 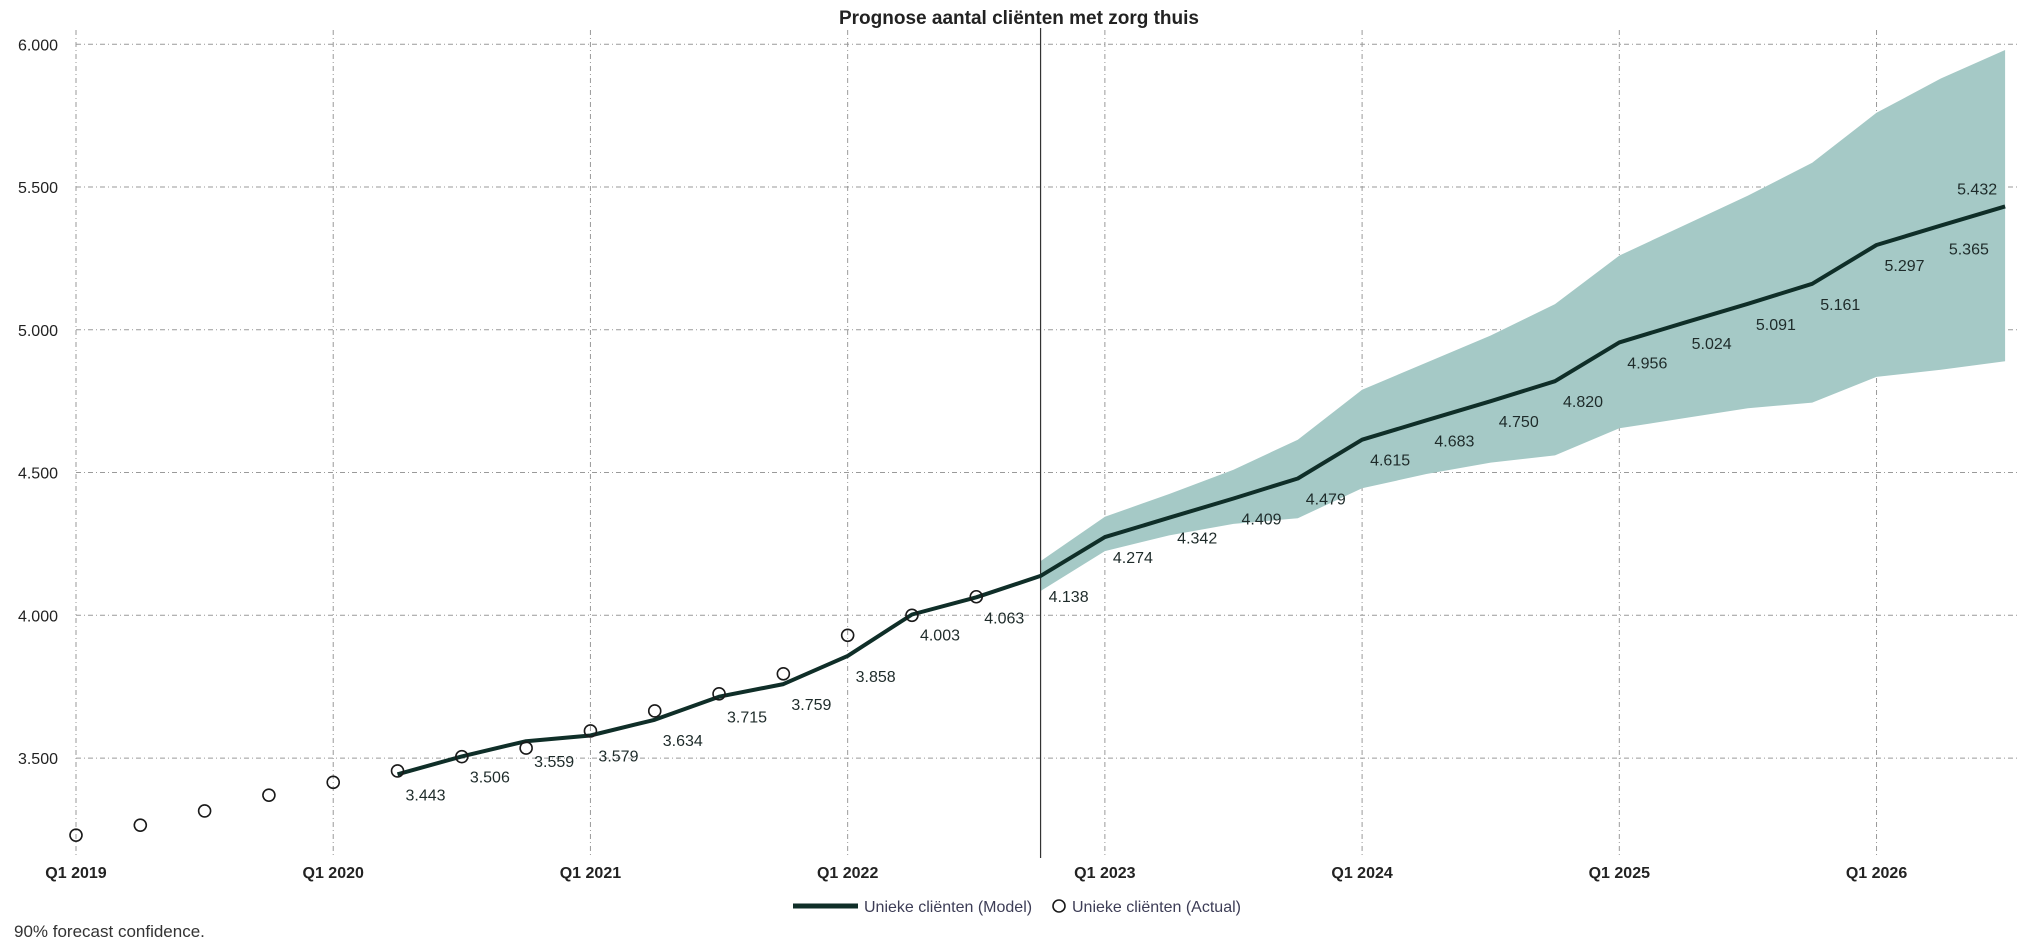 What do you see at coordinates (38, 474) in the screenshot?
I see `y-tick-label: 4.500` at bounding box center [38, 474].